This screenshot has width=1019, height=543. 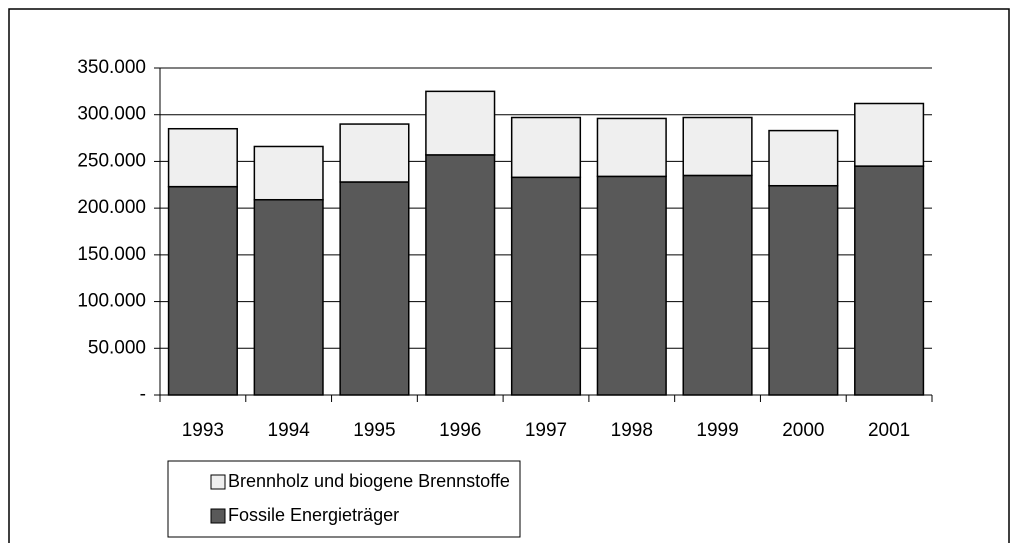 What do you see at coordinates (117, 347) in the screenshot?
I see `y-tick-label: 50.000` at bounding box center [117, 347].